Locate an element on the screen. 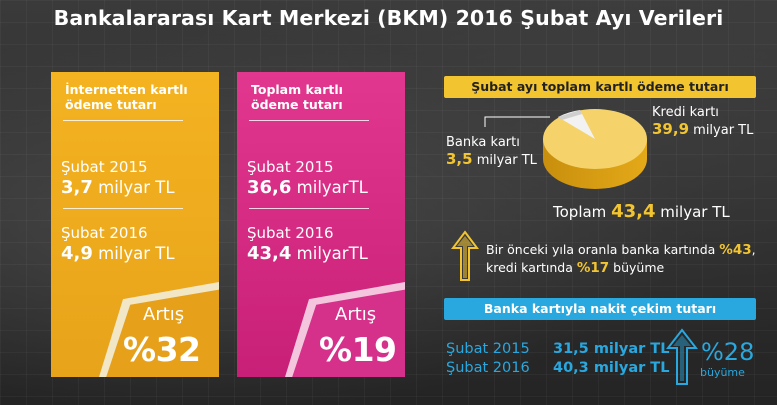 This screenshot has width=777, height=405. pie-slice-debit-shadow is located at coordinates (570, 115).